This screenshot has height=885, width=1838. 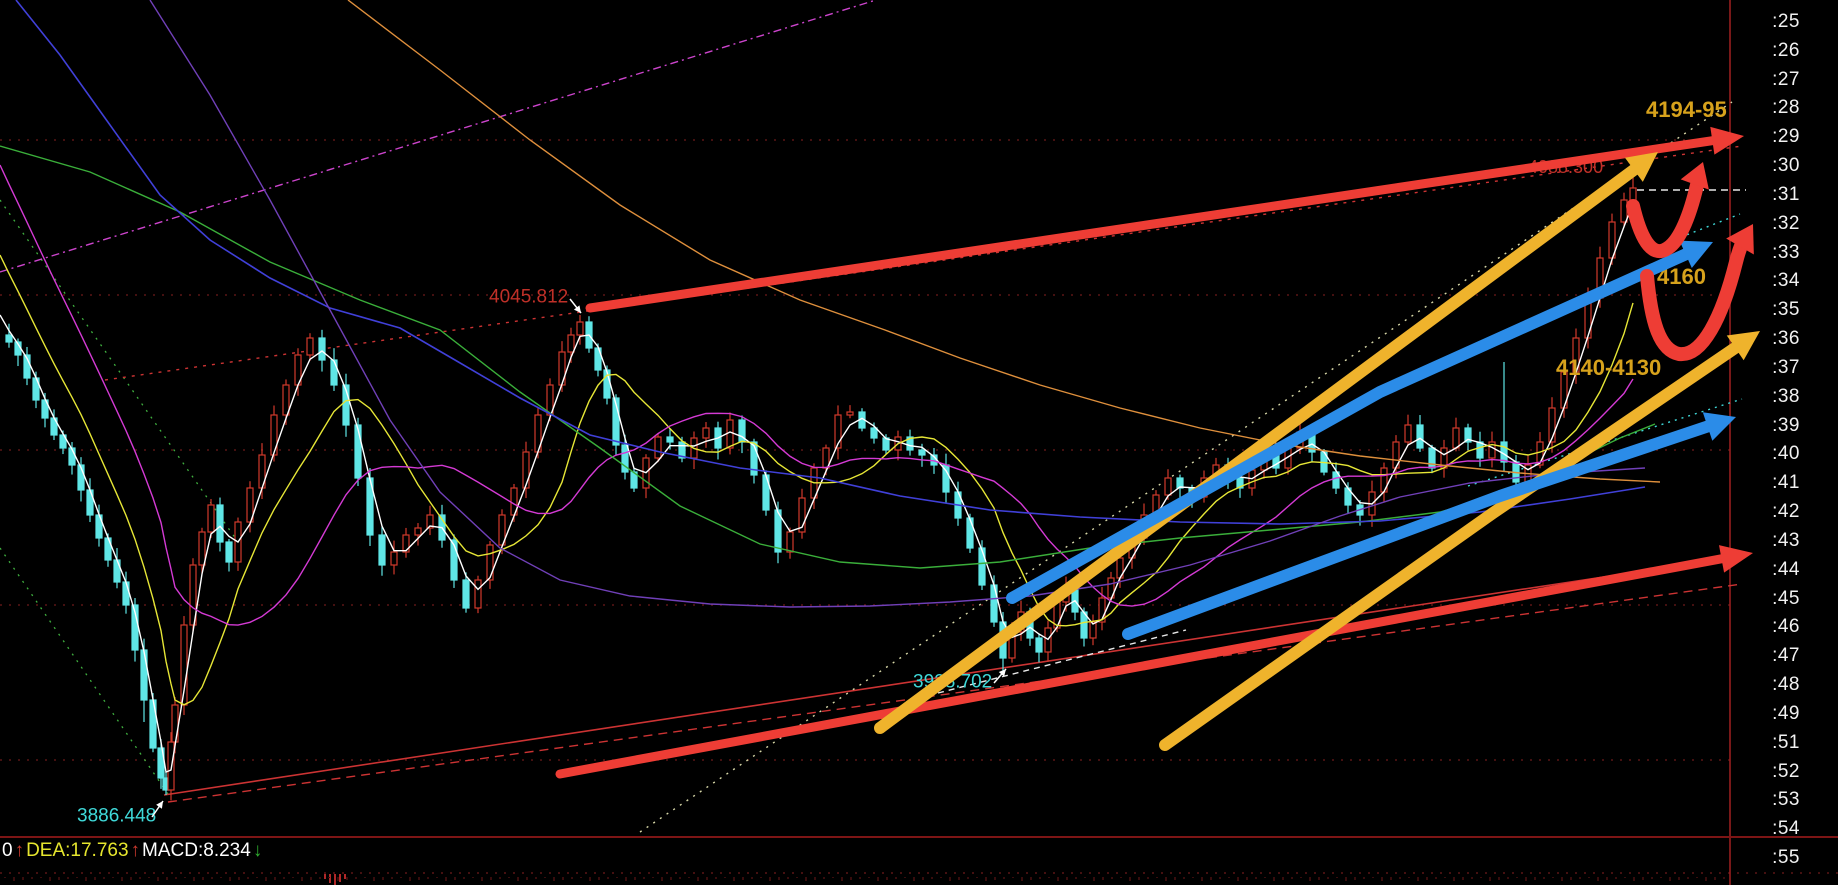 I want to click on axis-time-label: :42, so click(x=1786, y=512).